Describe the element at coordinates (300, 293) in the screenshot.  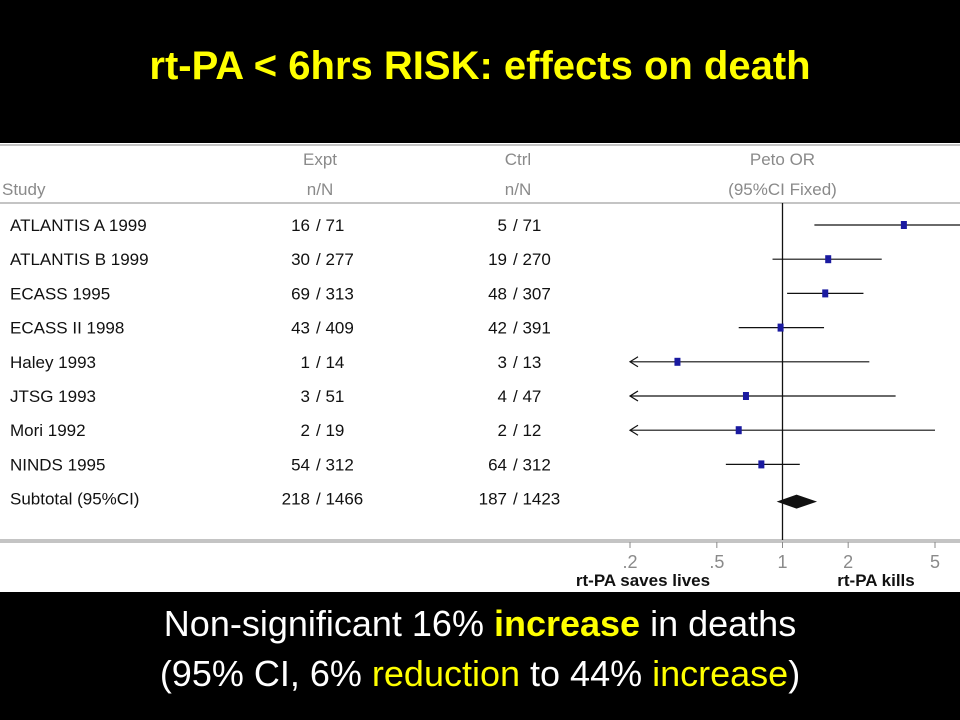
I see `expt-events: 69` at that location.